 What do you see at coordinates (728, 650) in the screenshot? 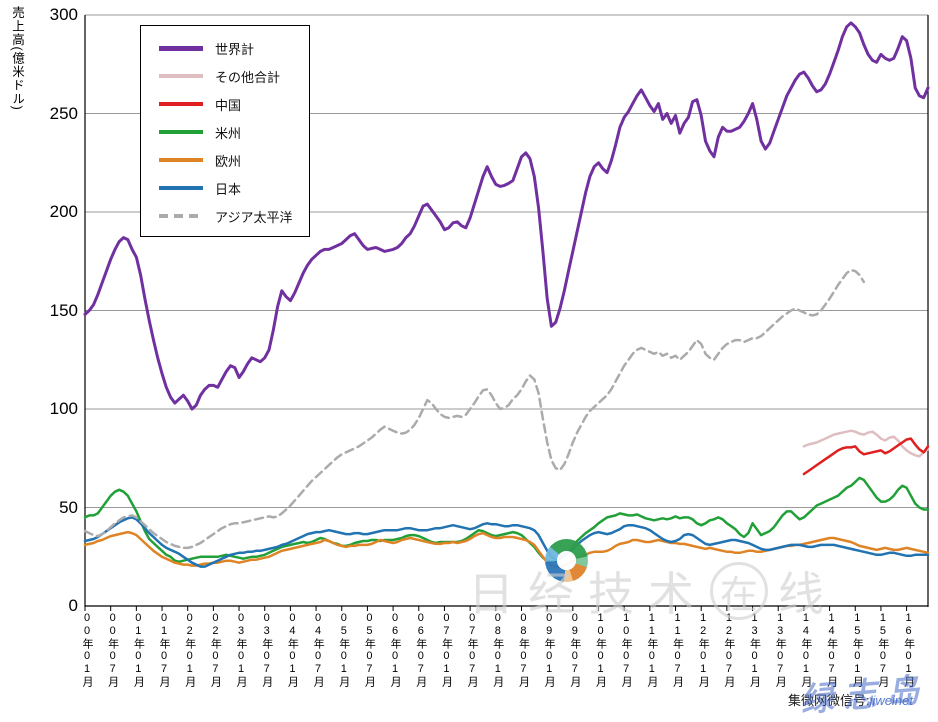
I see `x-tick-label: 12年07月` at bounding box center [728, 650].